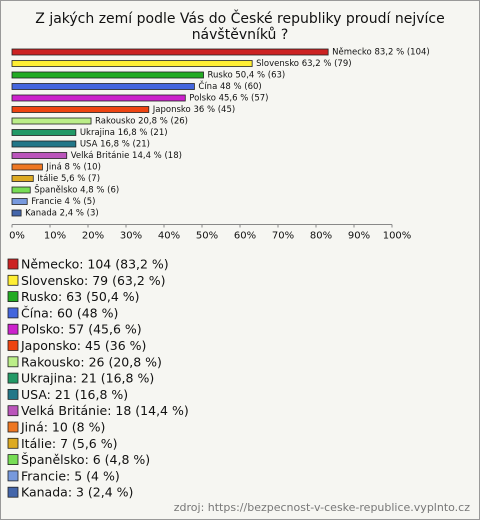 Image resolution: width=480 pixels, height=520 pixels. Describe the element at coordinates (69, 312) in the screenshot. I see `legend-label: Čína: 60 (48 %)` at that location.